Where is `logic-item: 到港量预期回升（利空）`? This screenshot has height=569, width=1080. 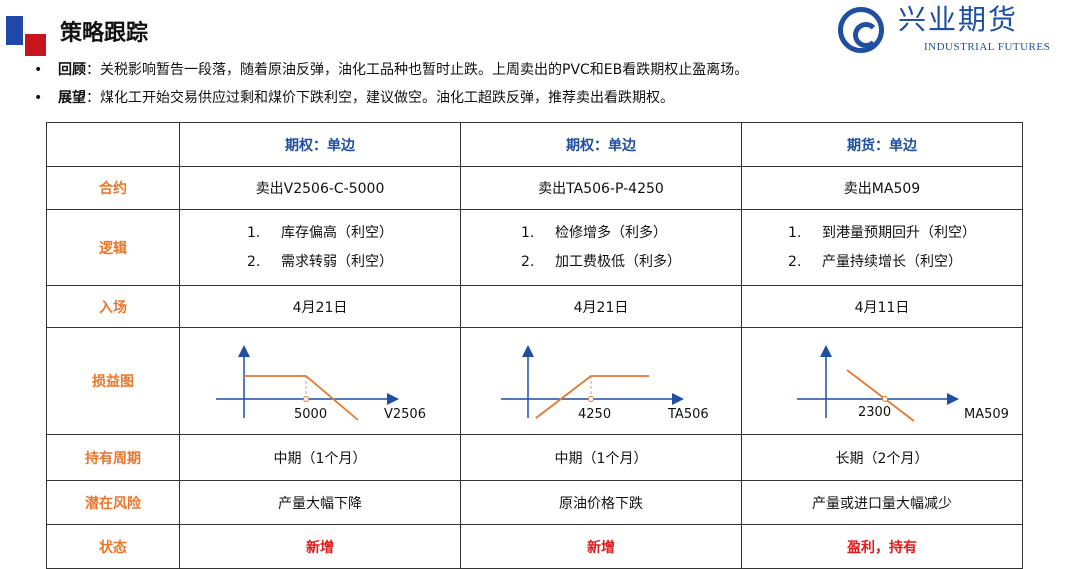
logic-item: 到港量预期回升（利空） is located at coordinates (899, 232).